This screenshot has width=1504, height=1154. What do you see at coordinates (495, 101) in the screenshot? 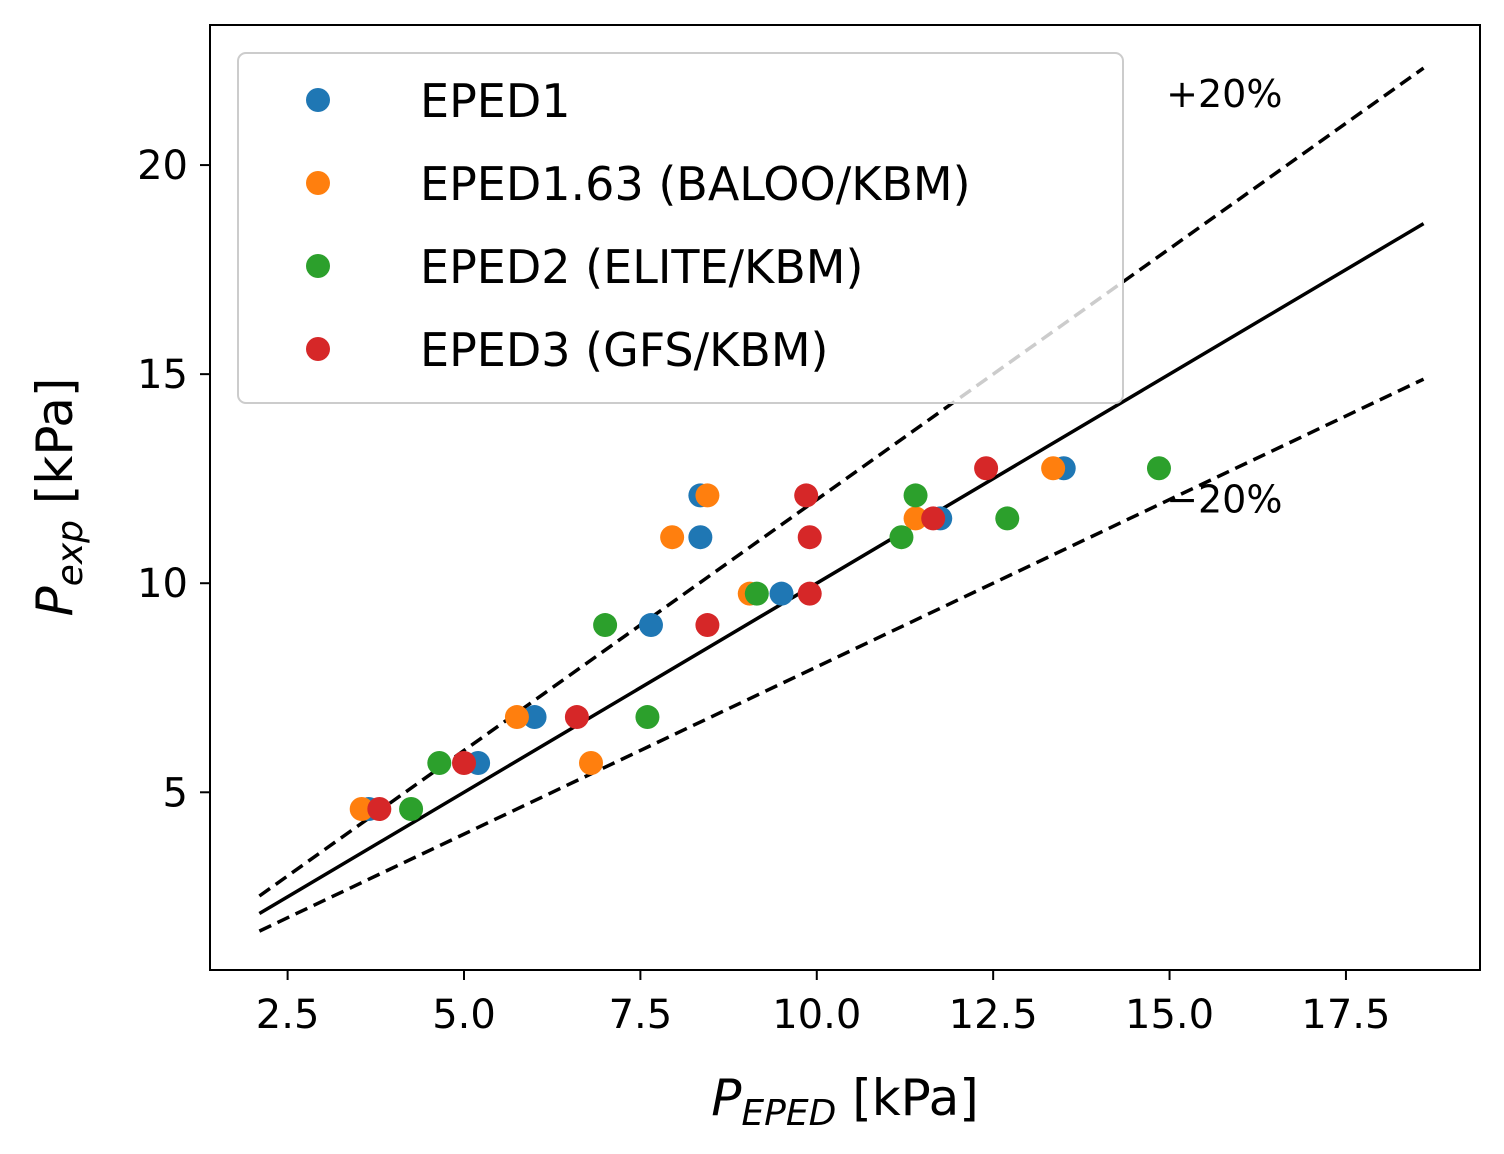
I see `legend-label: EPED1` at bounding box center [495, 101].